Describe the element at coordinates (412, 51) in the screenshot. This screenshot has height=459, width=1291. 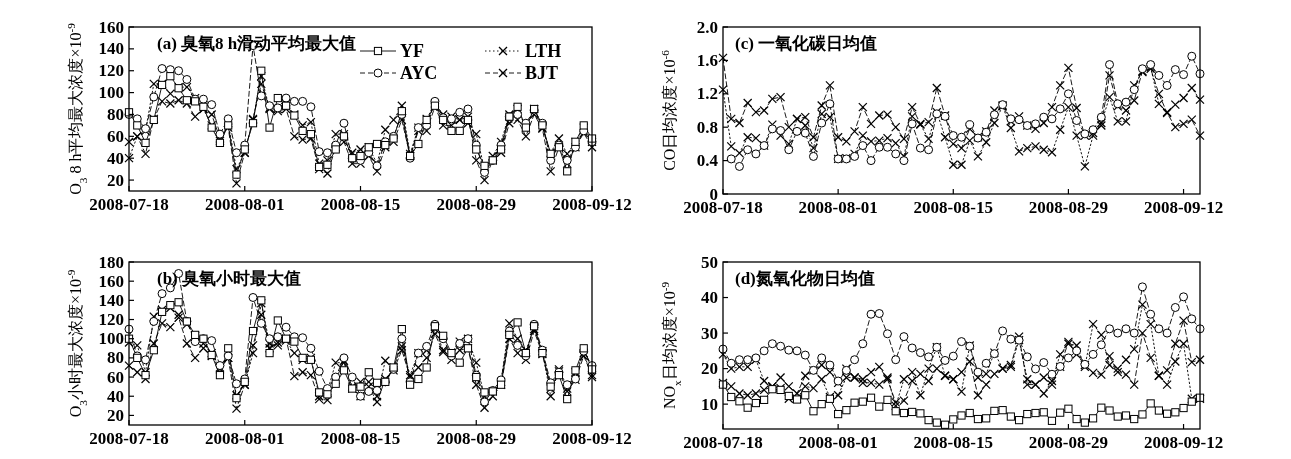
I see `legend-label: YF` at that location.